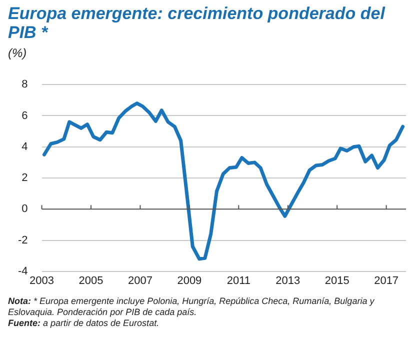 The width and height of the screenshot is (412, 338). What do you see at coordinates (337, 281) in the screenshot?
I see `x-tick-label: 2015` at bounding box center [337, 281].